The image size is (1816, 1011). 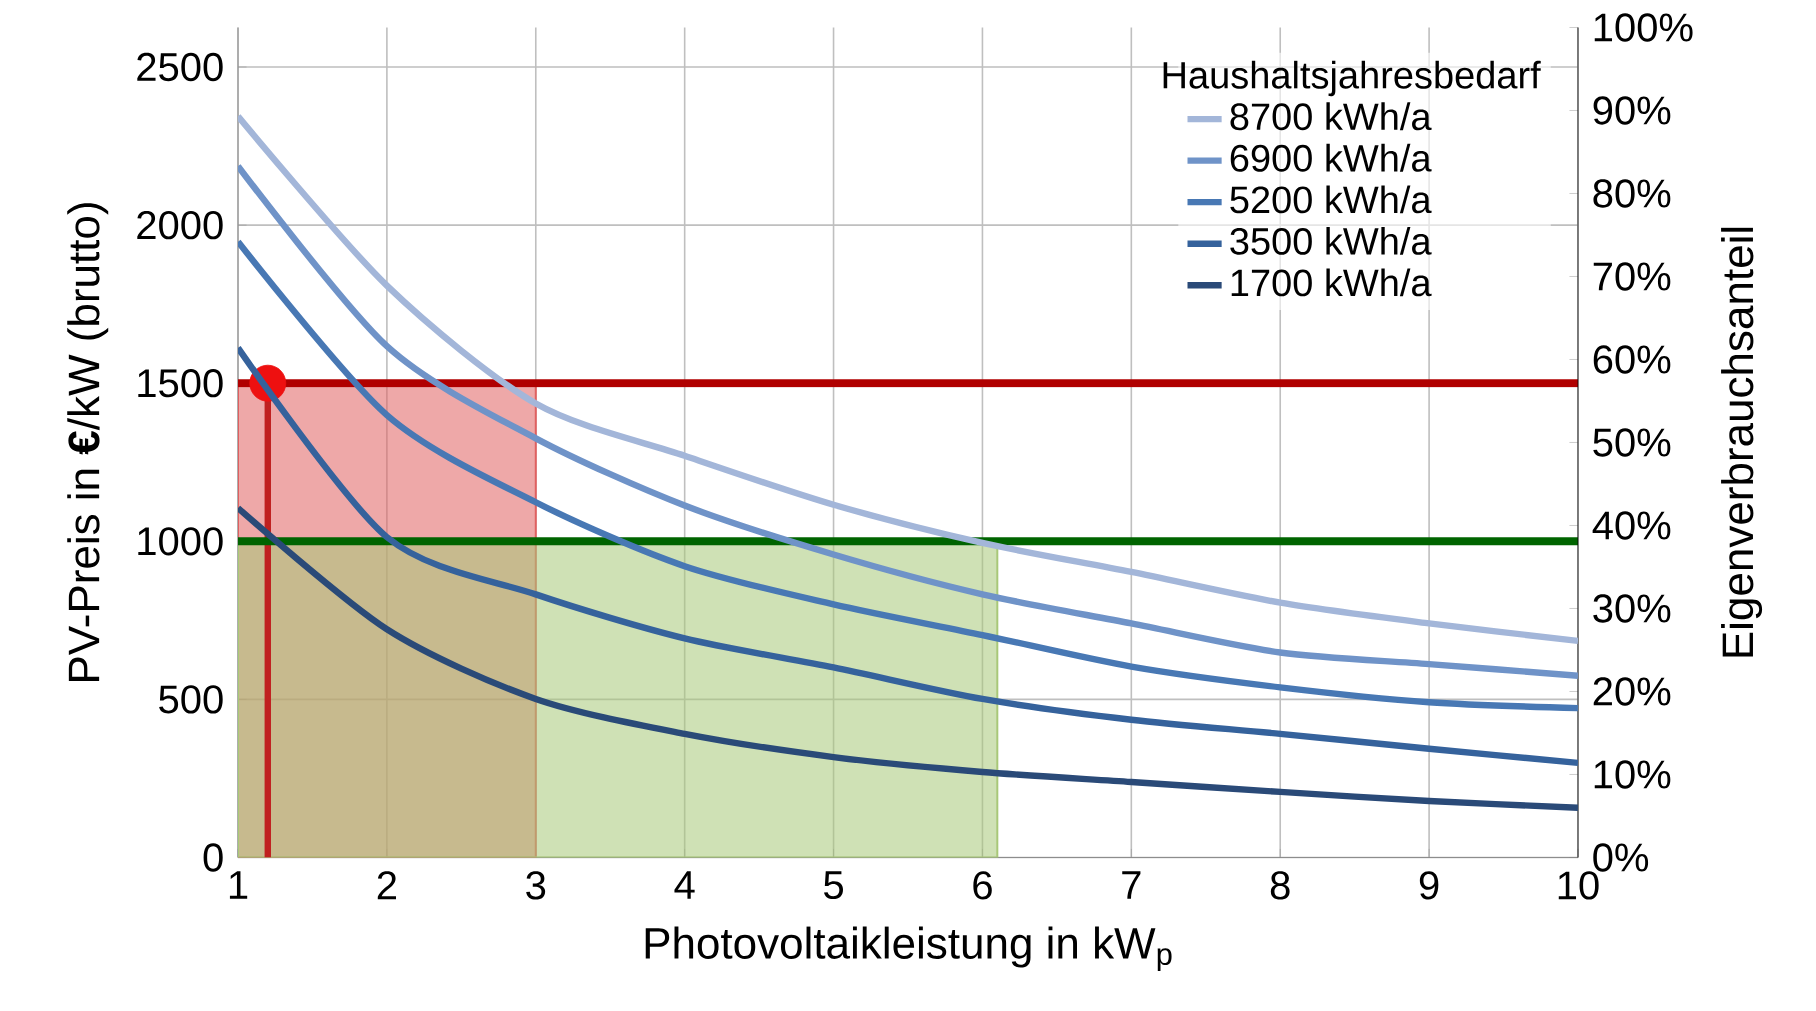 I want to click on y2-tick-label: 80%, so click(x=1632, y=193).